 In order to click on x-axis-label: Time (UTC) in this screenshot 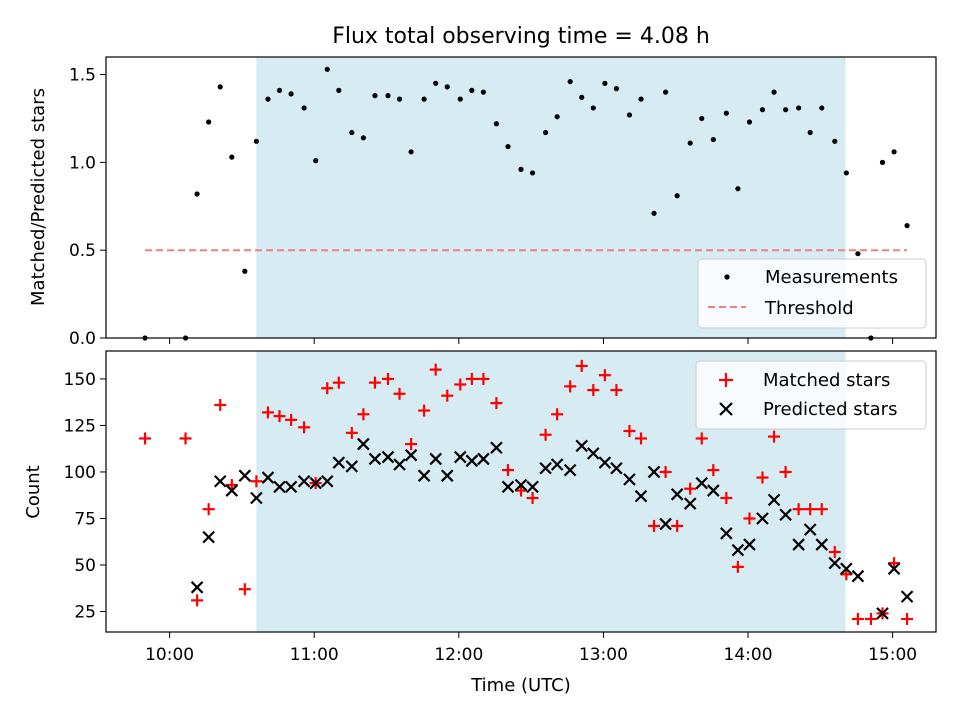, I will do `click(520, 685)`.